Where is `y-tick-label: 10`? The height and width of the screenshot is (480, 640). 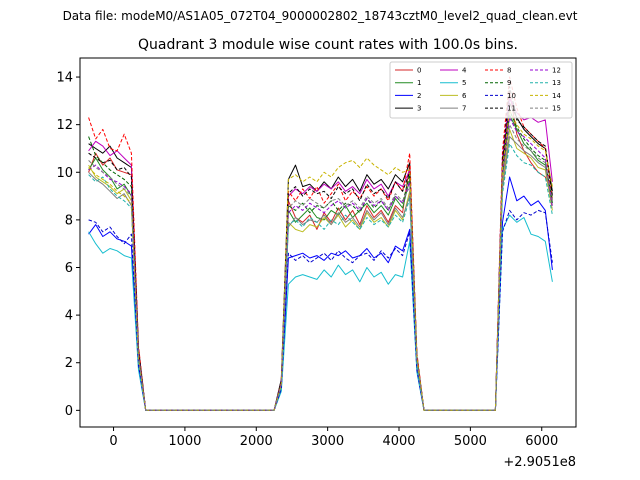
y-tick-label: 10 is located at coordinates (64, 173).